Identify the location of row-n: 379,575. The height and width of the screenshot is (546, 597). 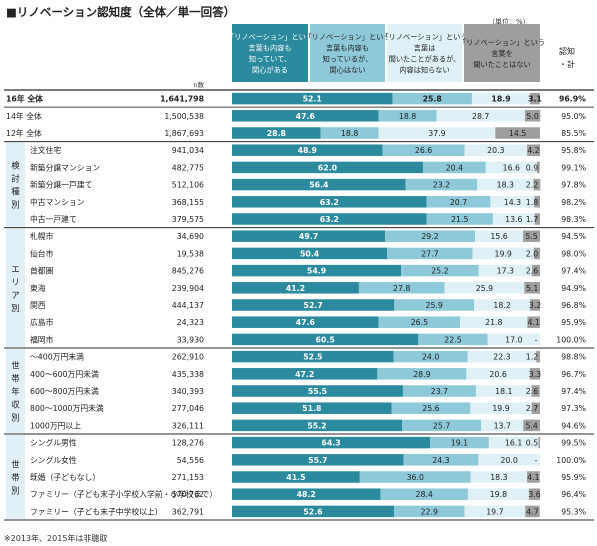
(188, 219).